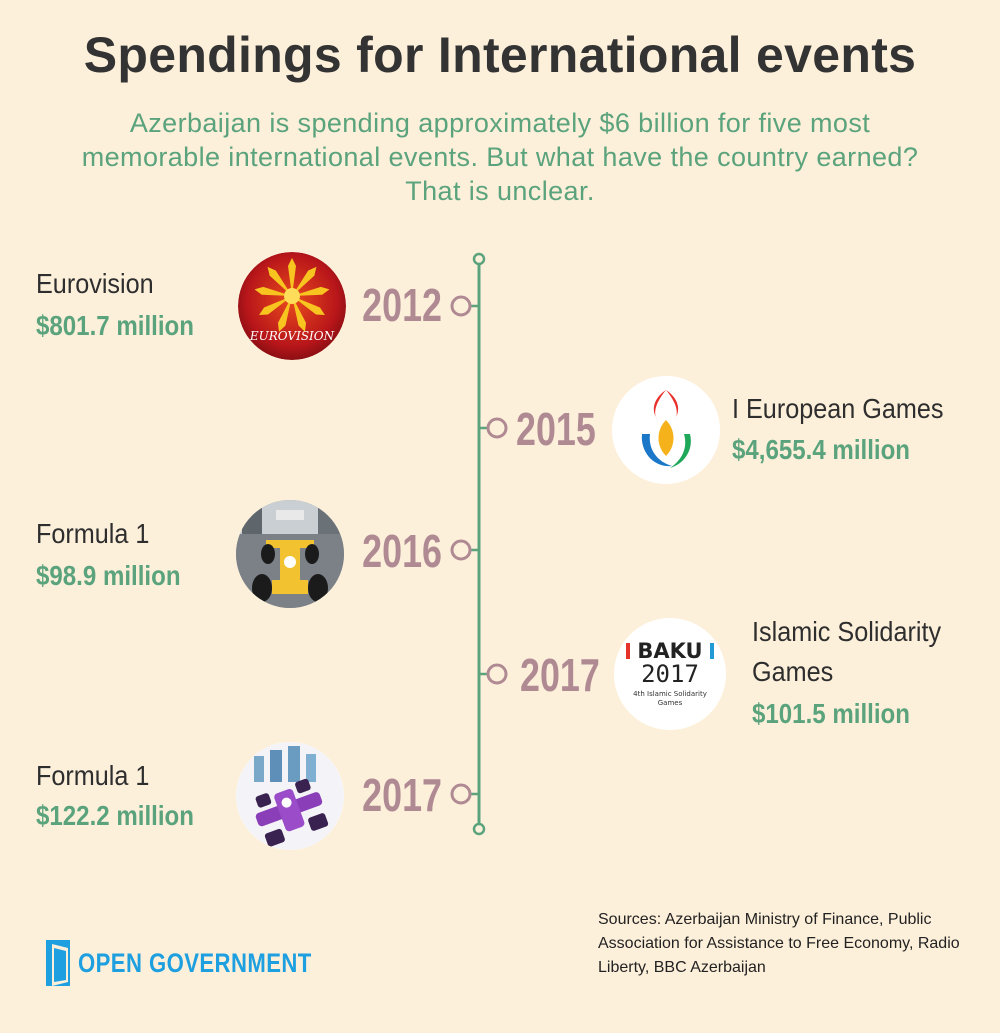 This screenshot has height=1033, width=1000. What do you see at coordinates (670, 703) in the screenshot?
I see `svg-text: Games` at bounding box center [670, 703].